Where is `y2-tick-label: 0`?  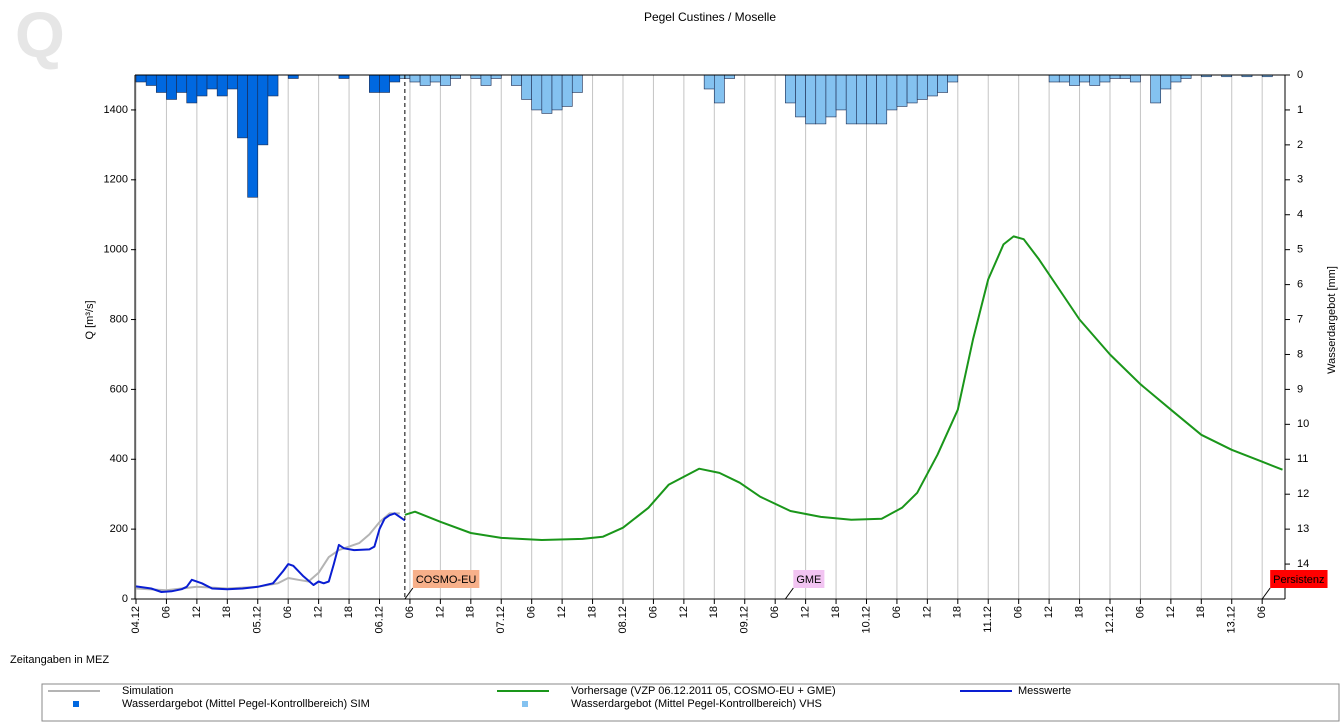 y2-tick-label: 0 is located at coordinates (1300, 75).